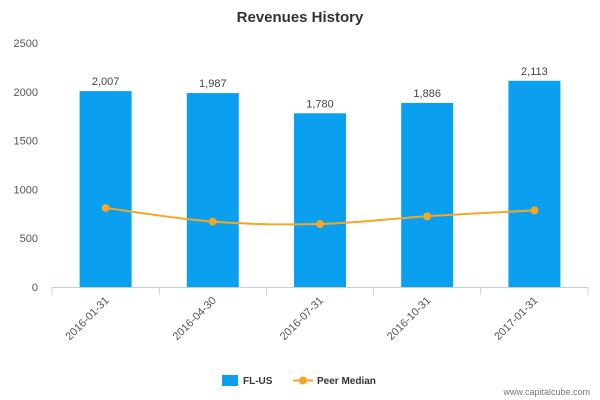  I want to click on x-tick-label: 2017-01-31, so click(516, 319).